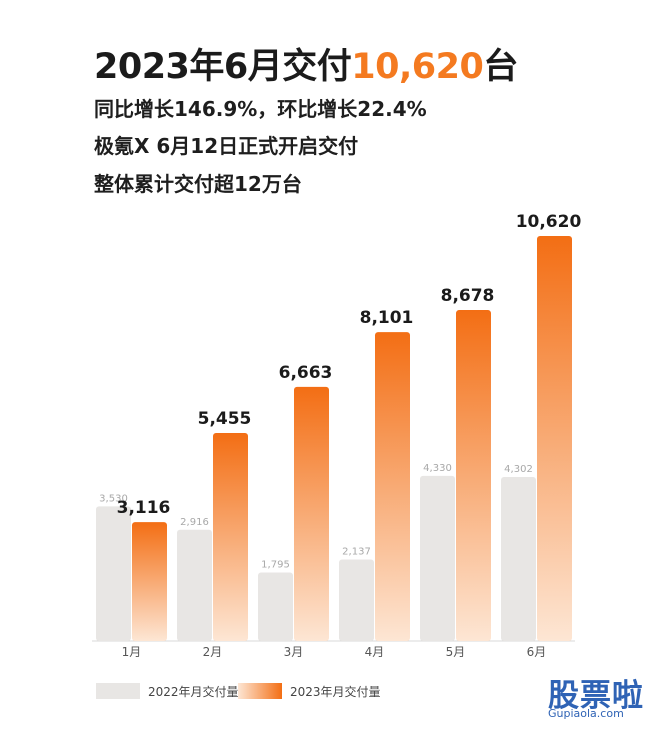  Describe the element at coordinates (586, 713) in the screenshot. I see `watermark-url: Gupiaola.com` at that location.